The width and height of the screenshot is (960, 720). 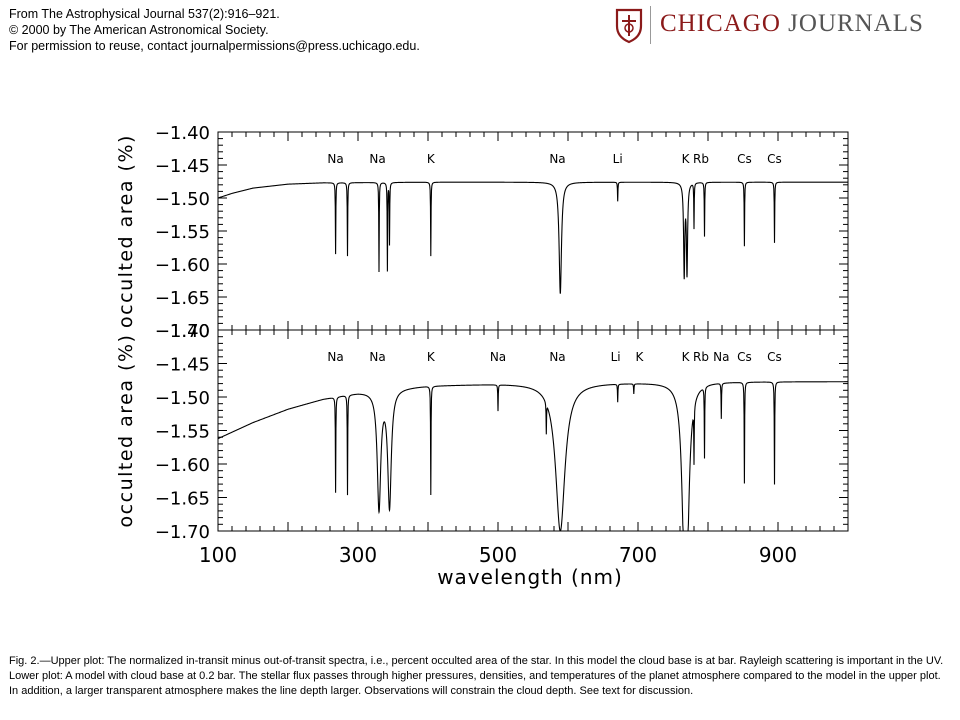 What do you see at coordinates (629, 26) in the screenshot?
I see `university-seal-icon` at bounding box center [629, 26].